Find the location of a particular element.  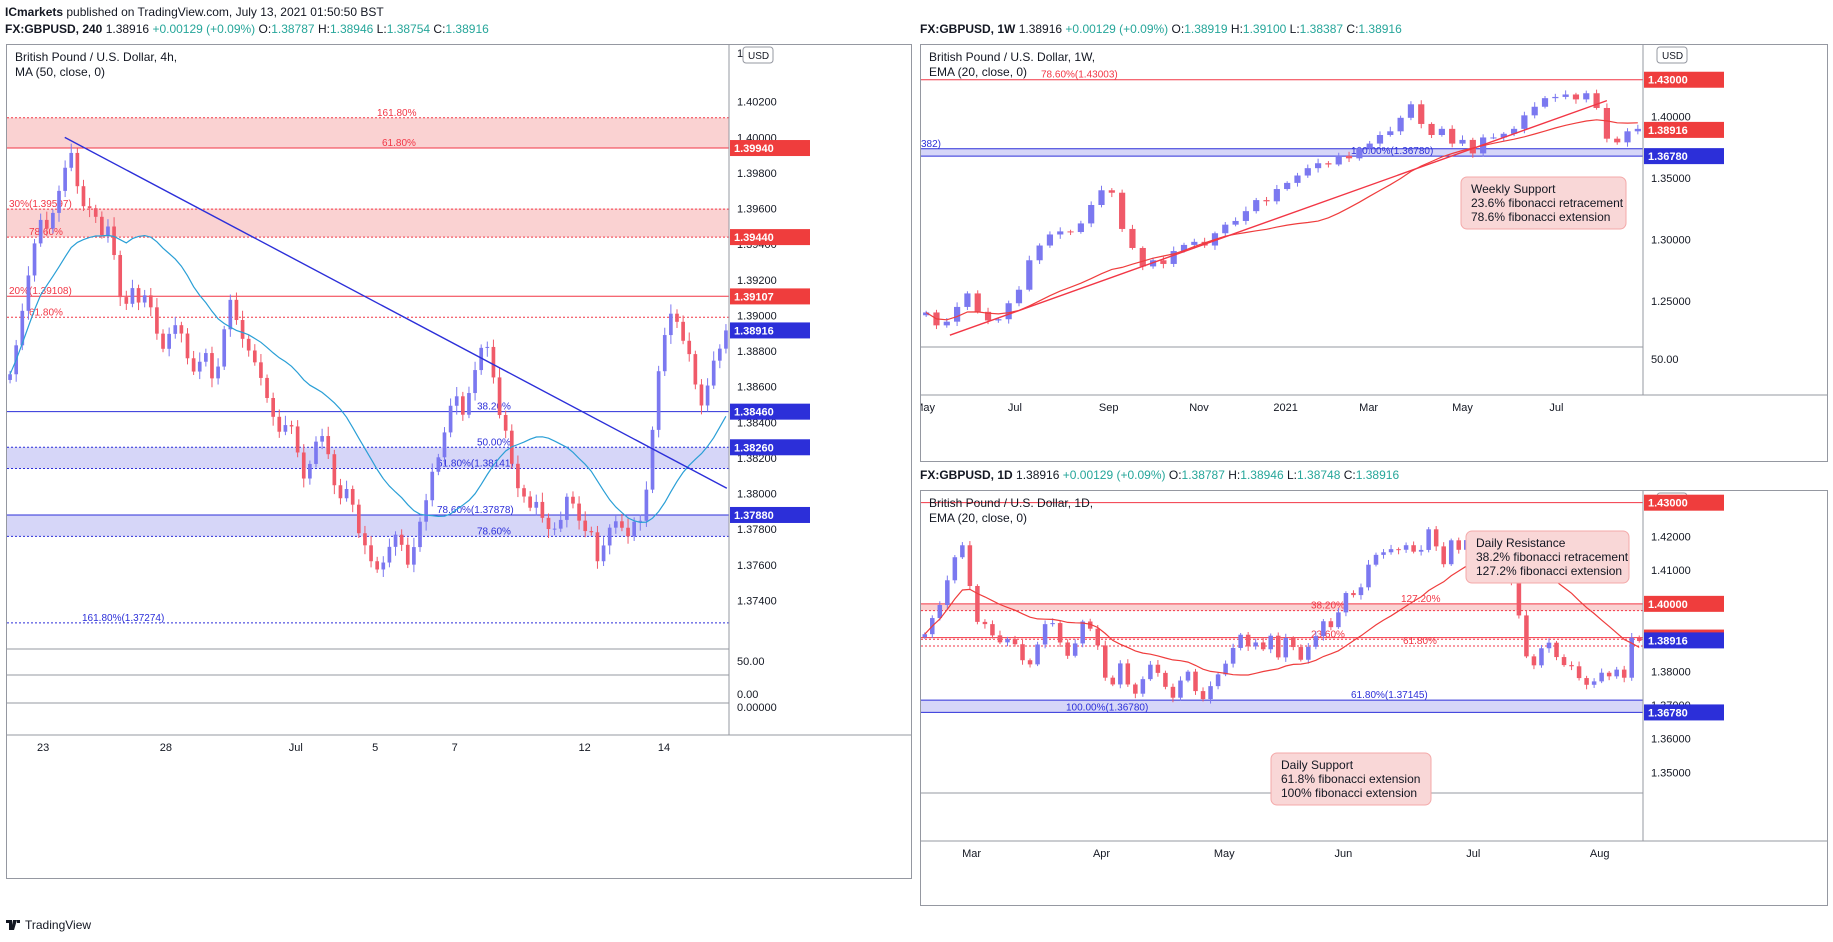

sub-pane-tick: 50.00 is located at coordinates (1665, 360).